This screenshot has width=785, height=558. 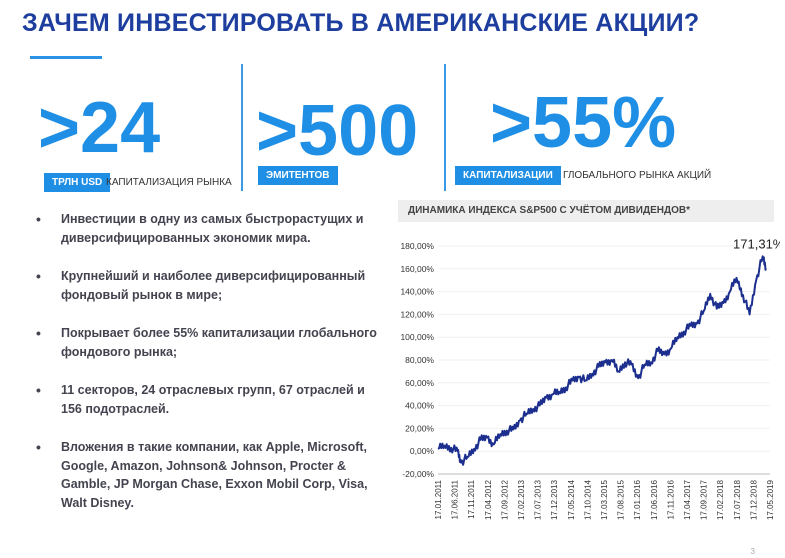 What do you see at coordinates (508, 175) in the screenshot?
I see `stat-global-share-badge: КАПИТАЛИЗАЦИИ` at bounding box center [508, 175].